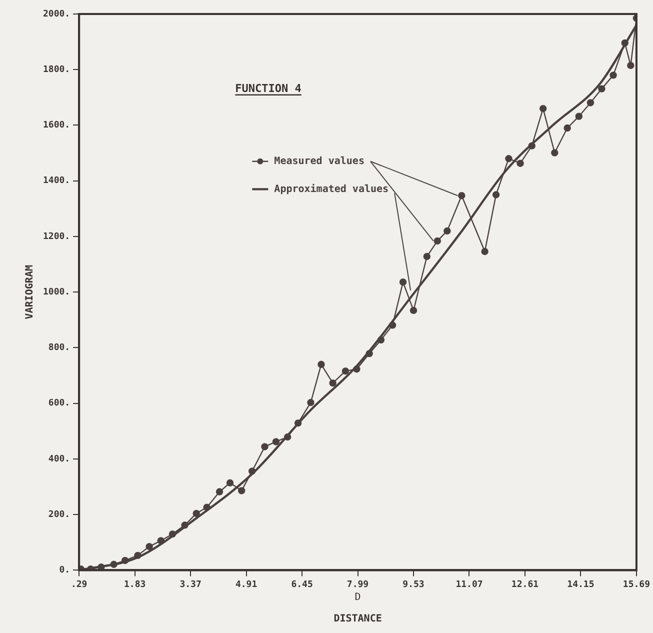  What do you see at coordinates (268, 88) in the screenshot?
I see `text: FUNCTION 4` at bounding box center [268, 88].